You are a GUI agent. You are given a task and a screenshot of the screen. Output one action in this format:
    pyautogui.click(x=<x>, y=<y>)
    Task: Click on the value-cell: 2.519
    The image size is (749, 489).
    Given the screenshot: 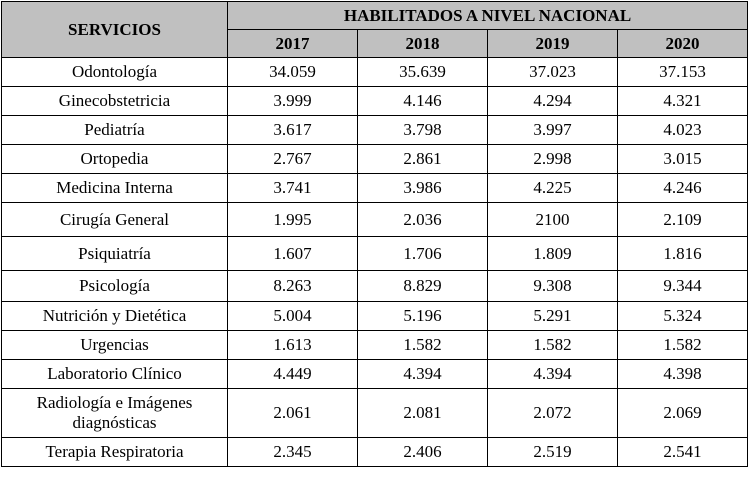 What is the action you would take?
    pyautogui.click(x=552, y=452)
    